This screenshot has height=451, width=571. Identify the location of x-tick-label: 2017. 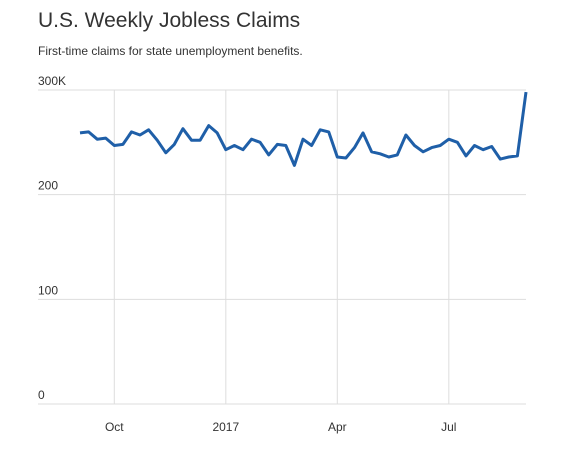
(225, 427).